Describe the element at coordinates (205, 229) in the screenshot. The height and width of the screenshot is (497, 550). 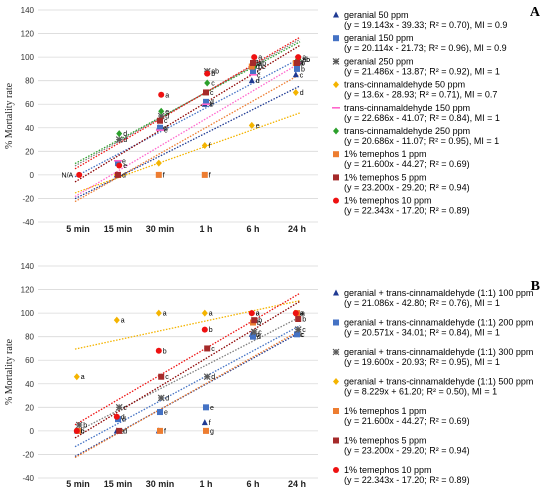
I see `x-category-label: 1 h` at that location.